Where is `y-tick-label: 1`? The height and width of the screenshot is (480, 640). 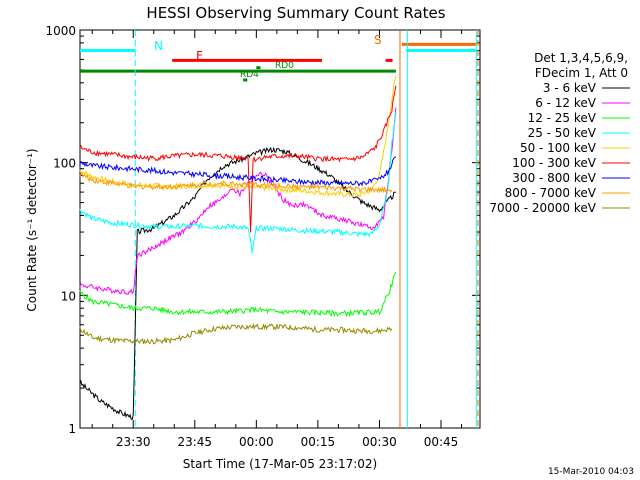
y-tick-label: 1 is located at coordinates (72, 429).